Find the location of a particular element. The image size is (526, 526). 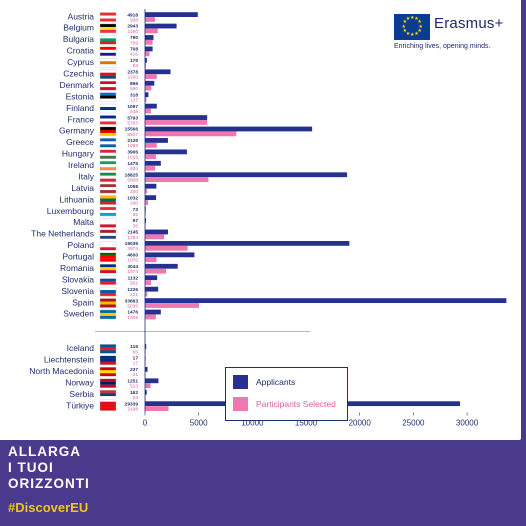

selected-value-north-macedonia: 21 is located at coordinates (136, 375).